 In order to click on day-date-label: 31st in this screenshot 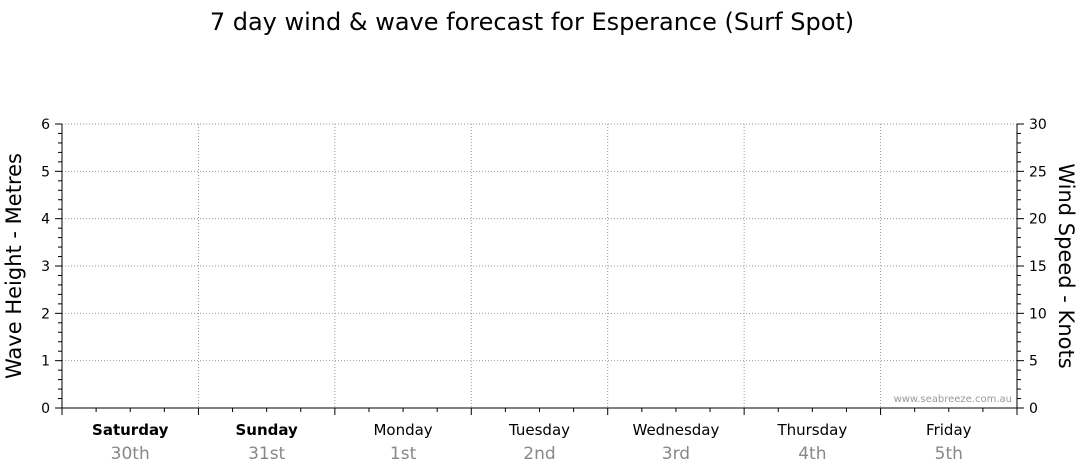, I will do `click(266, 454)`.